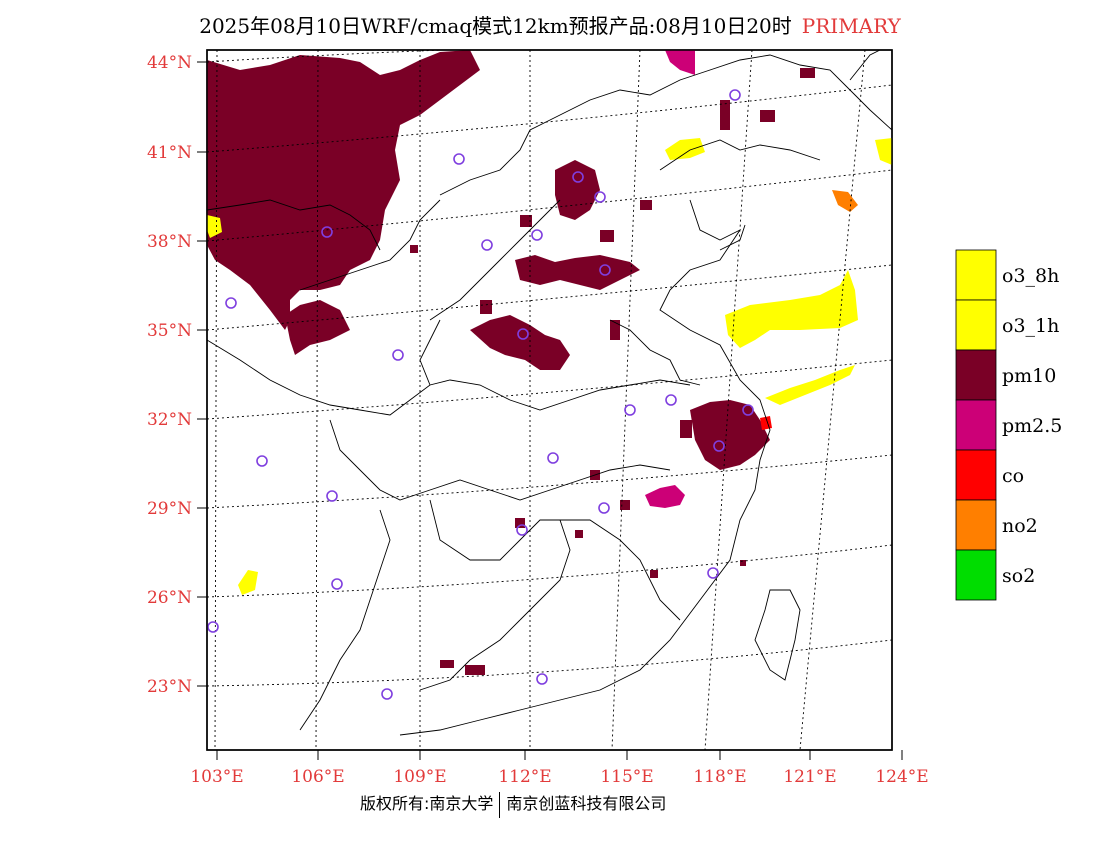 The height and width of the screenshot is (850, 1100). I want to click on lat-label: 35°N, so click(169, 331).